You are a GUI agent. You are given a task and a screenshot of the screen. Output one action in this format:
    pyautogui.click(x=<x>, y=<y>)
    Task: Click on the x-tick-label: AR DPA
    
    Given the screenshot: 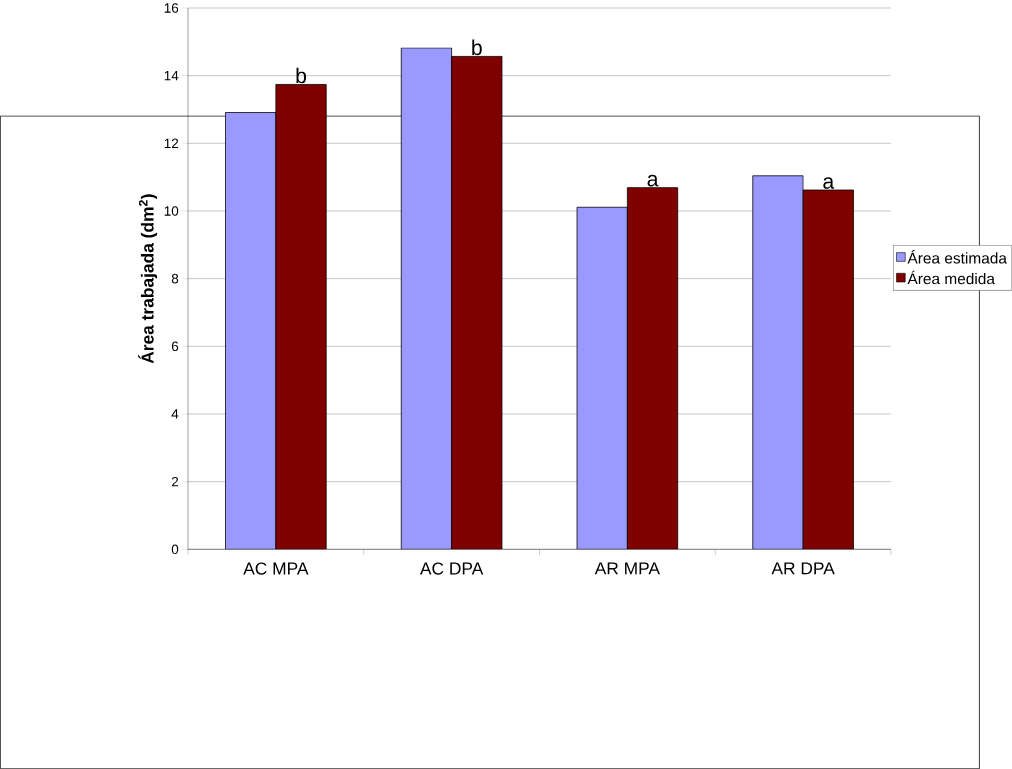 What is the action you would take?
    pyautogui.click(x=803, y=568)
    